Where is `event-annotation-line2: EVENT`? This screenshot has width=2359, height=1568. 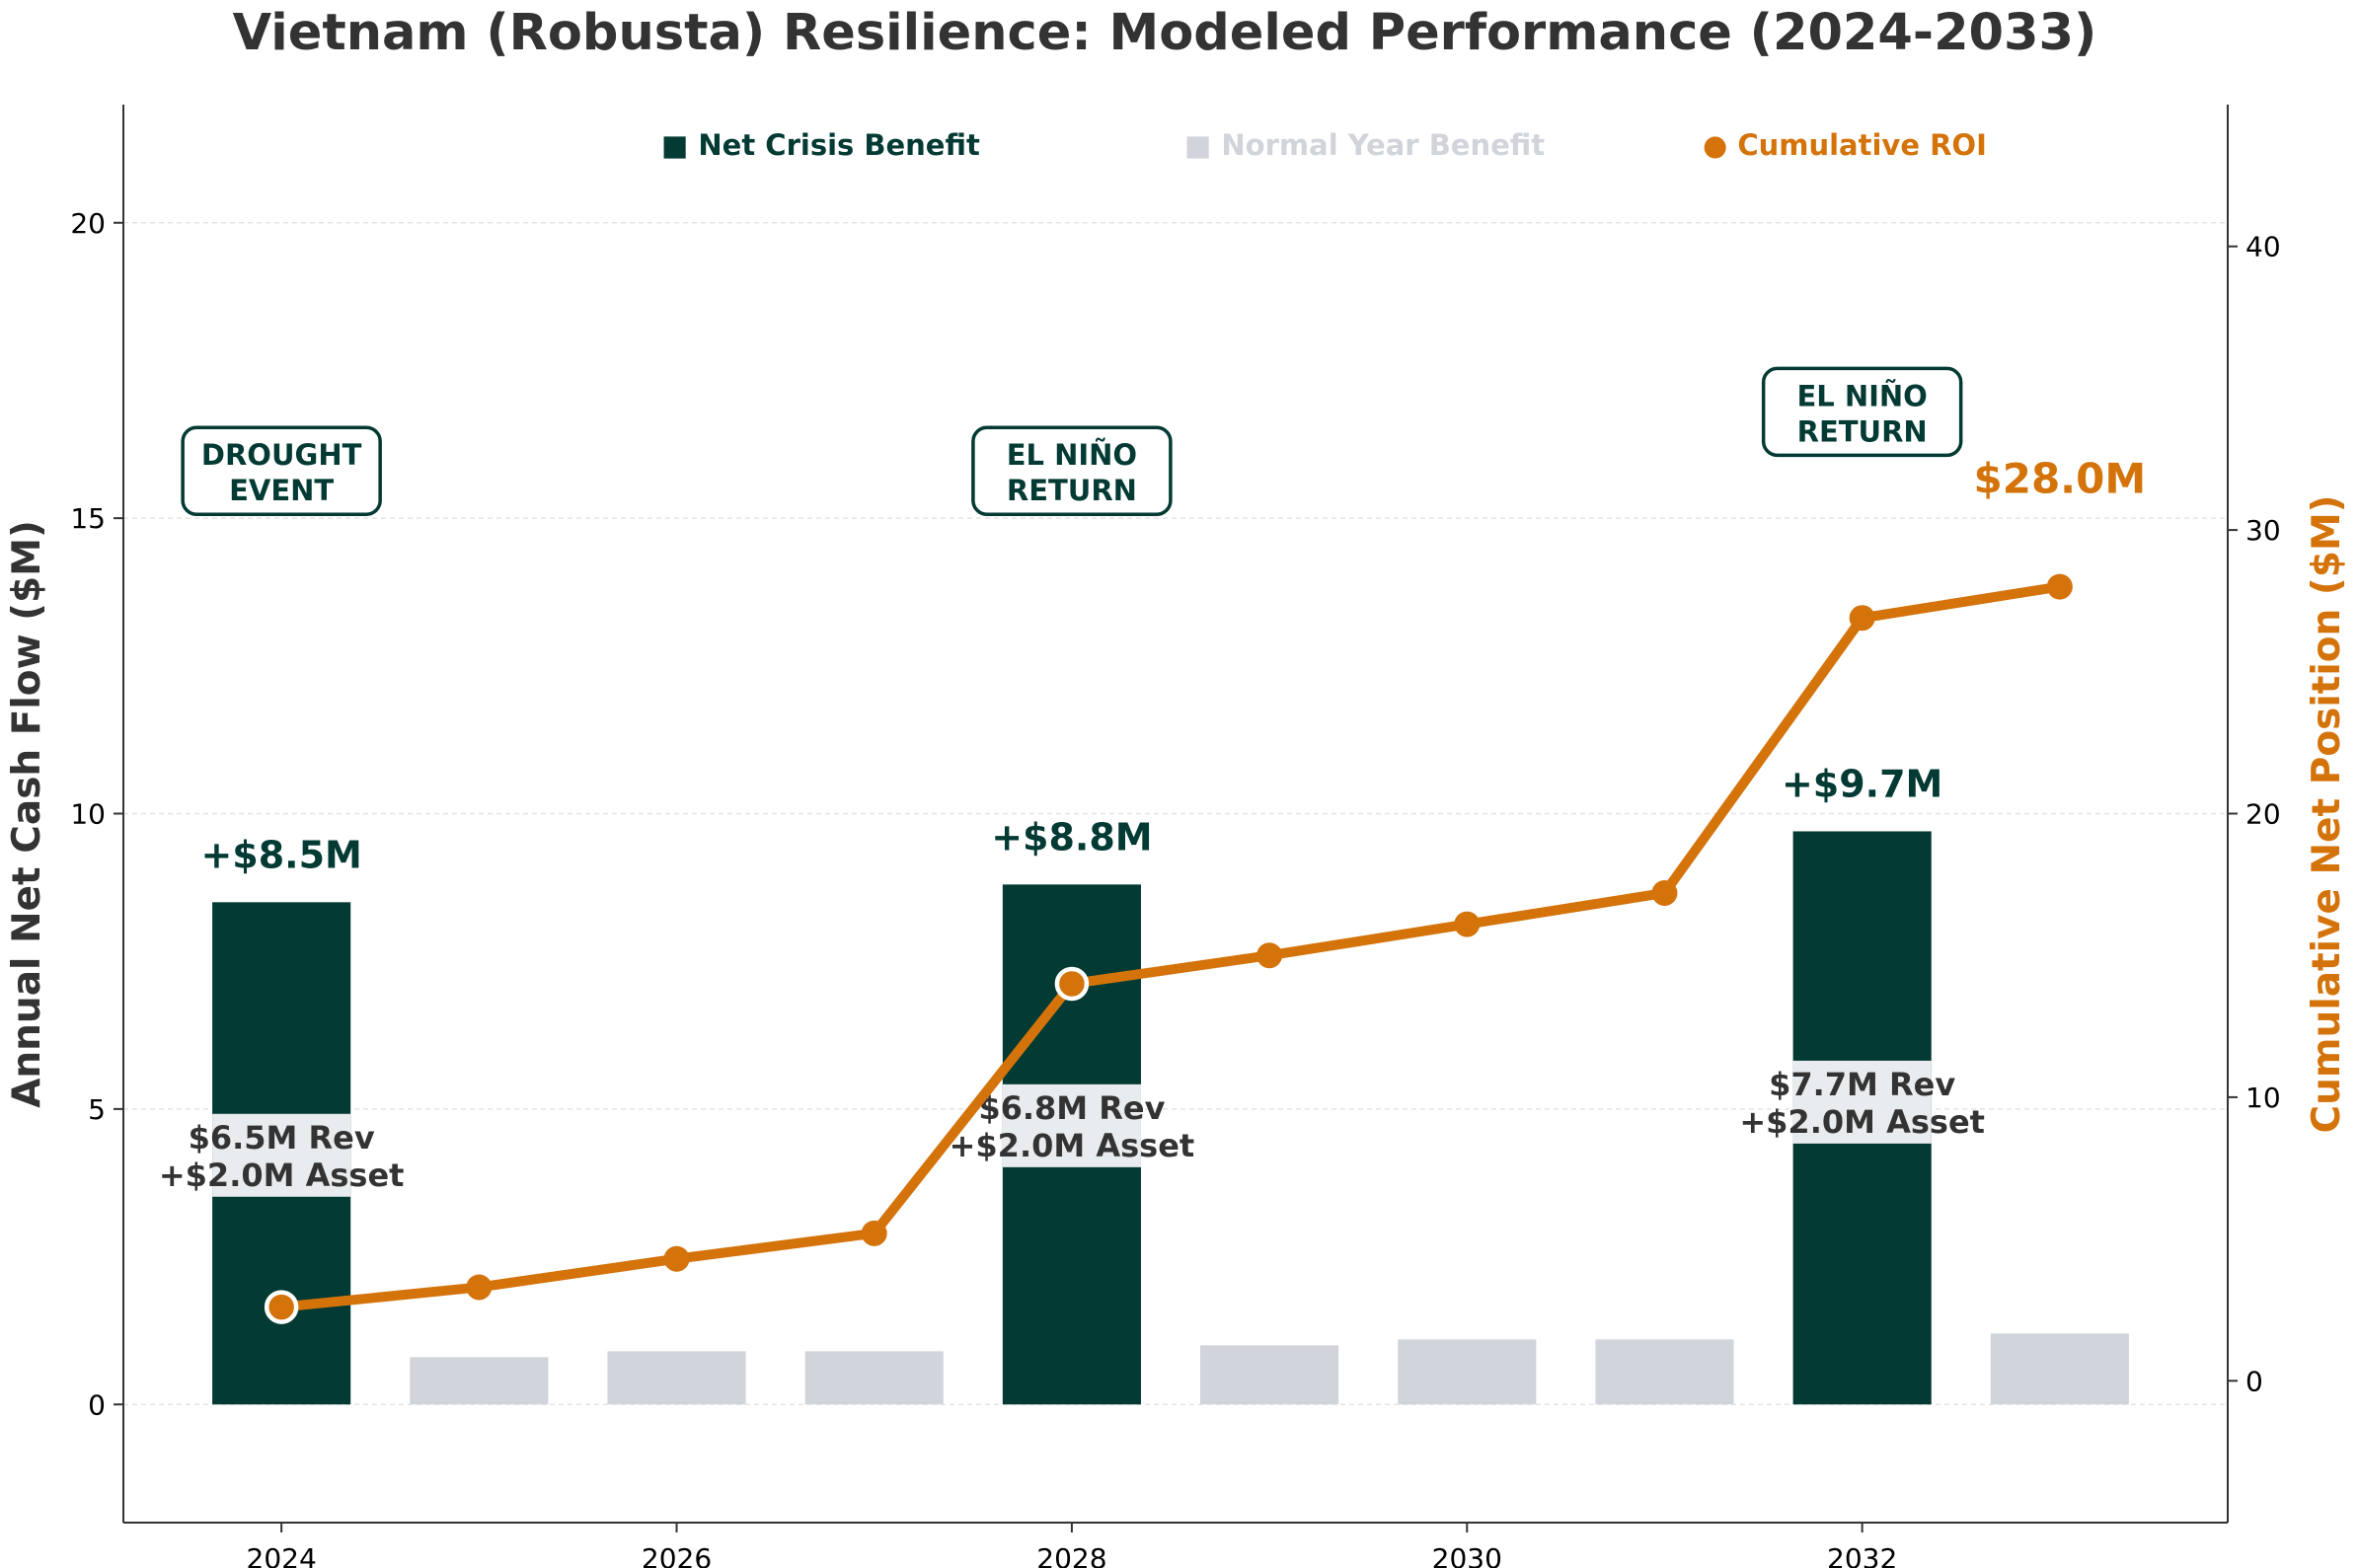 event-annotation-line2: EVENT is located at coordinates (281, 490).